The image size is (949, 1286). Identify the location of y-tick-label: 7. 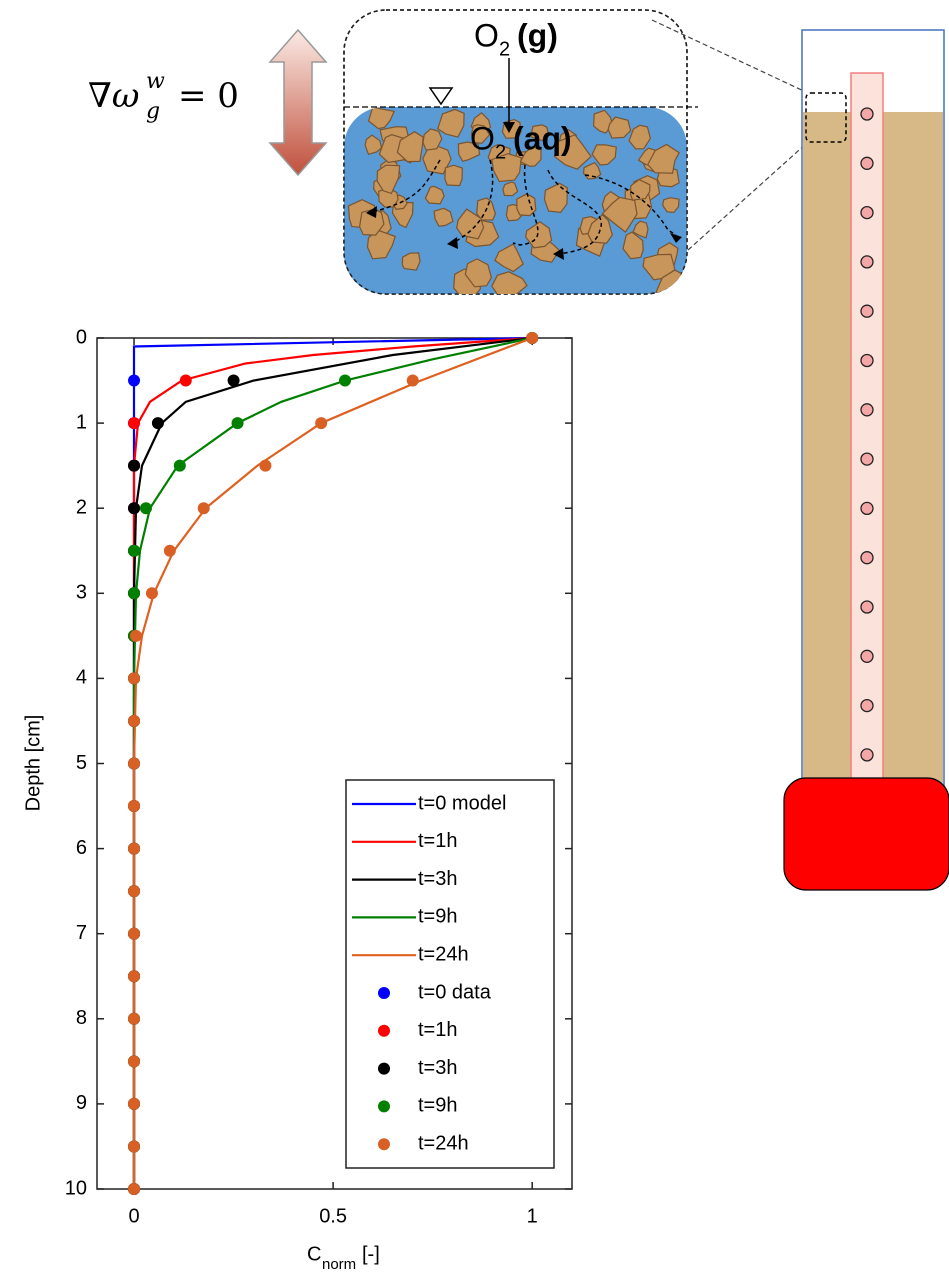
(81, 933).